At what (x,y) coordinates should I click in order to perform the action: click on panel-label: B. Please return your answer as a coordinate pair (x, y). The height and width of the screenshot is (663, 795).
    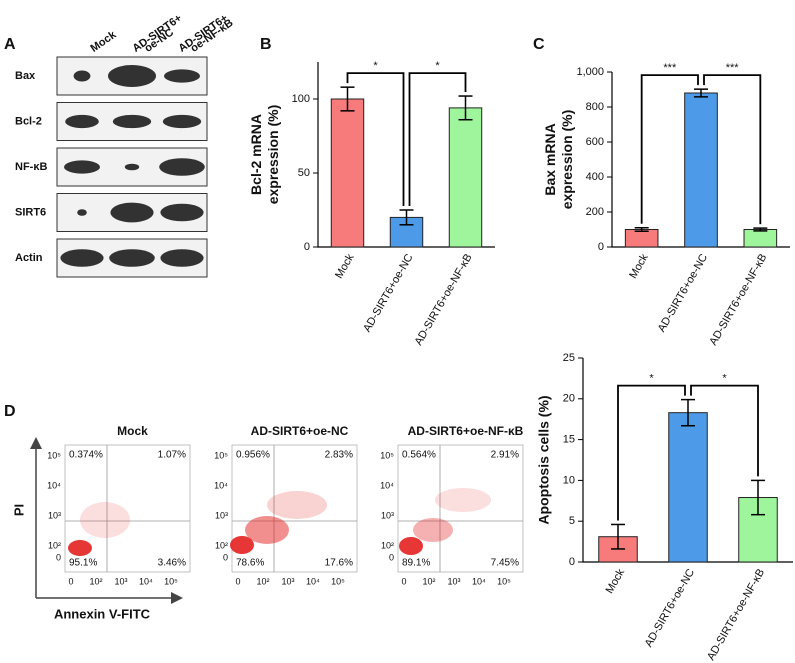
    Looking at the image, I should click on (266, 44).